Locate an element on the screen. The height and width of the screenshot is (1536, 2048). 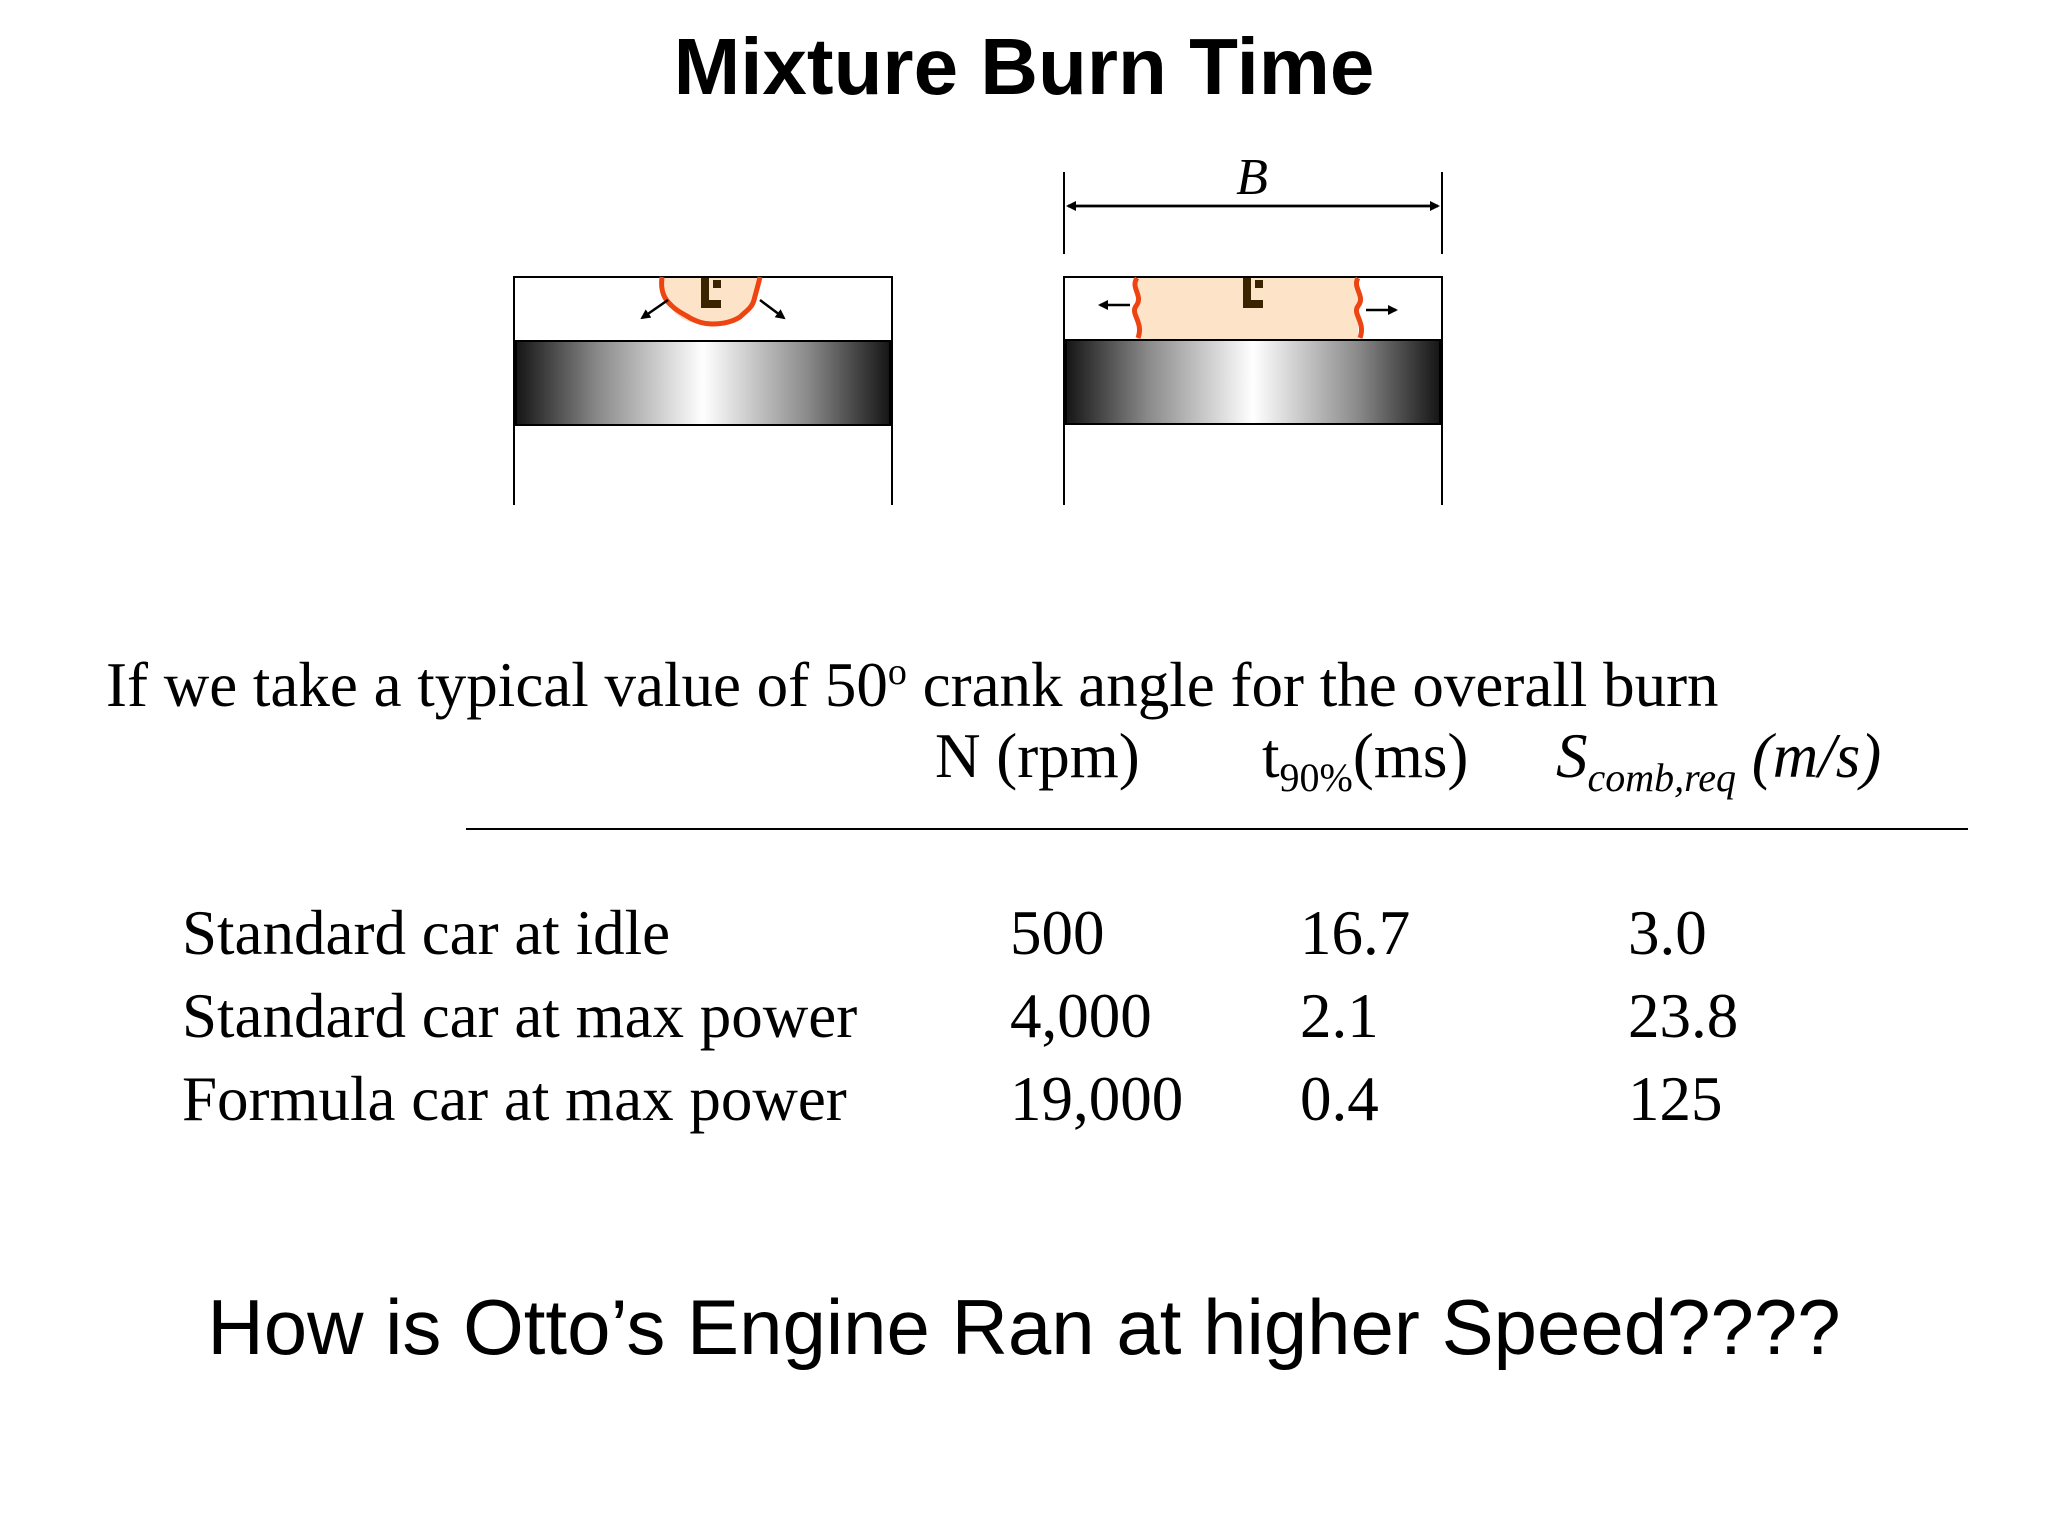
slide-title: Mixture Burn Time is located at coordinates (1024, 66).